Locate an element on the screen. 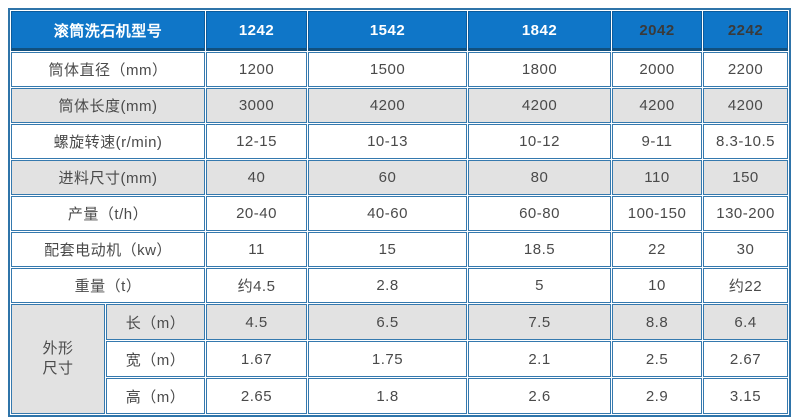 Image resolution: width=800 pixels, height=417 pixels. spec-value-cell: 40 is located at coordinates (257, 177).